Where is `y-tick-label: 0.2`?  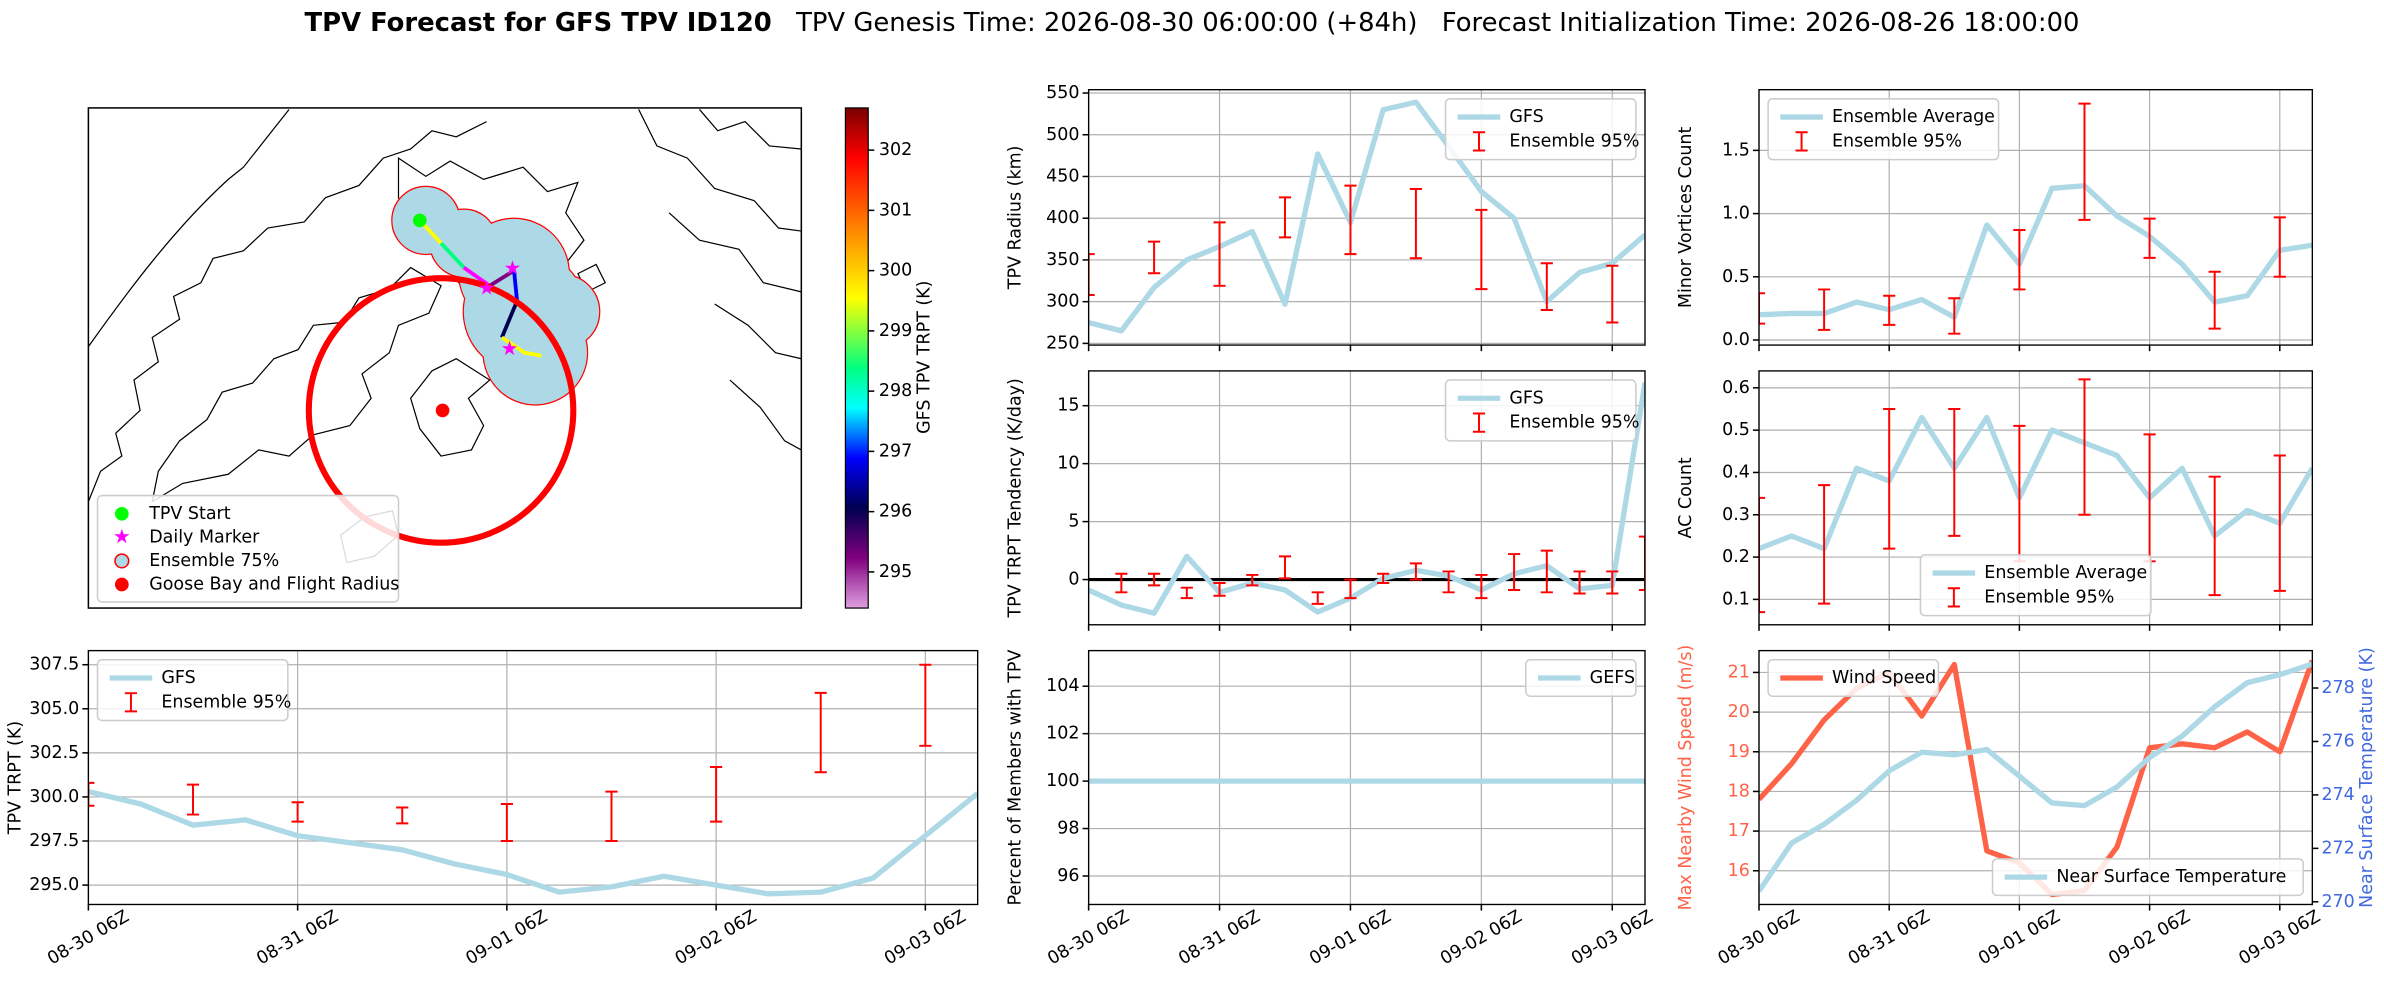
y-tick-label: 0.2 is located at coordinates (1736, 557).